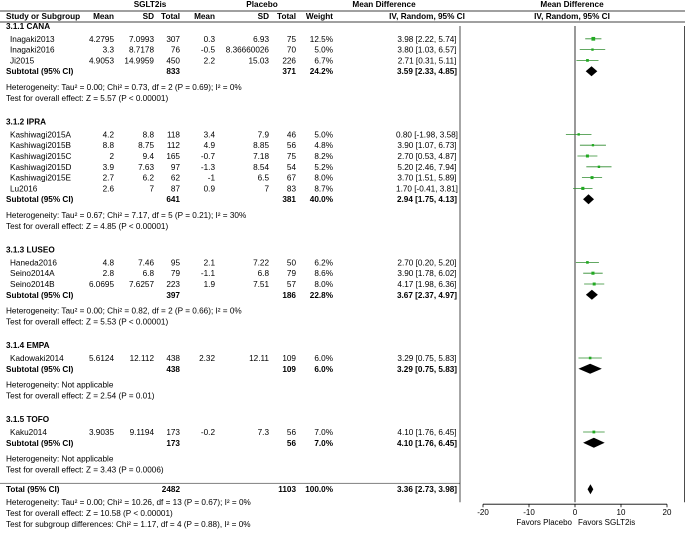  I want to click on subtotal-weight: 7.0%, so click(323, 443).